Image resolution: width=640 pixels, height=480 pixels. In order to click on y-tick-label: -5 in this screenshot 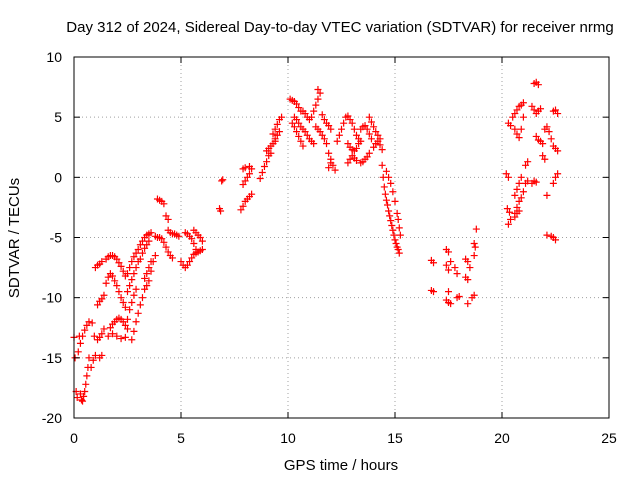, I will do `click(56, 238)`.